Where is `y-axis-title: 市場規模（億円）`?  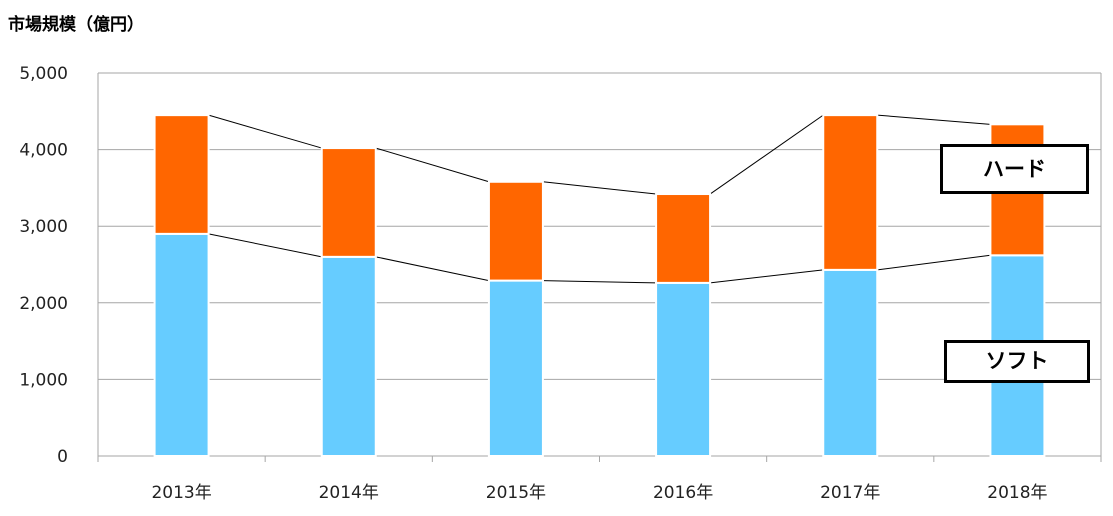
y-axis-title: 市場規模（億円） is located at coordinates (76, 25).